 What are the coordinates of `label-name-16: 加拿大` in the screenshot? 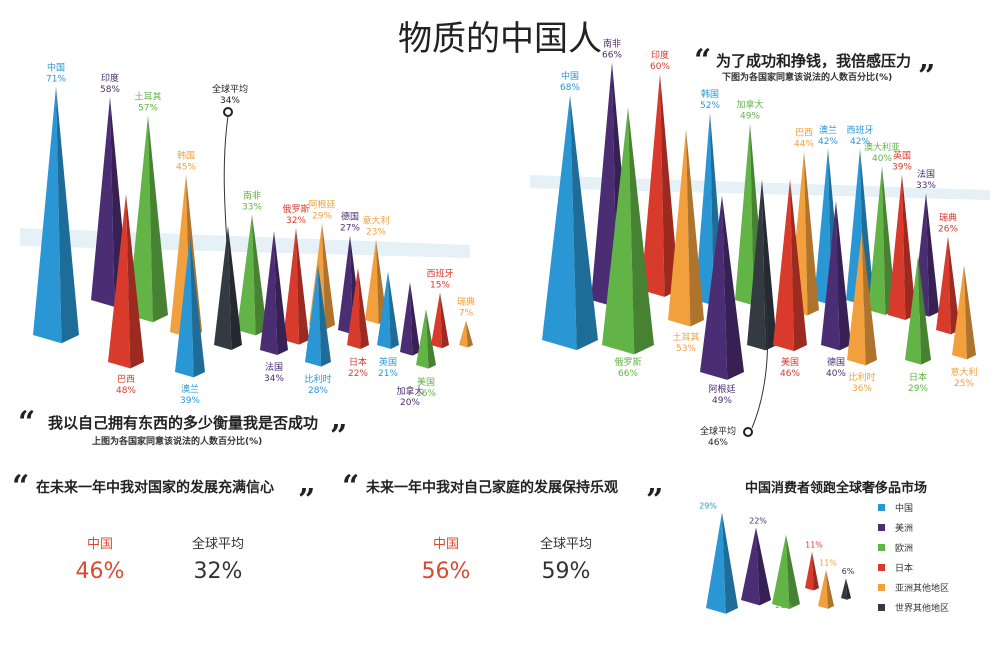 It's located at (409, 391).